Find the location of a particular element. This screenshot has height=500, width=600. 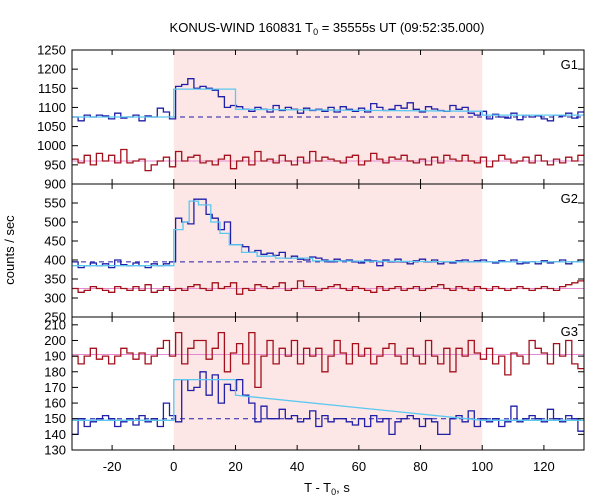

x-tick-label: 60 is located at coordinates (359, 466).